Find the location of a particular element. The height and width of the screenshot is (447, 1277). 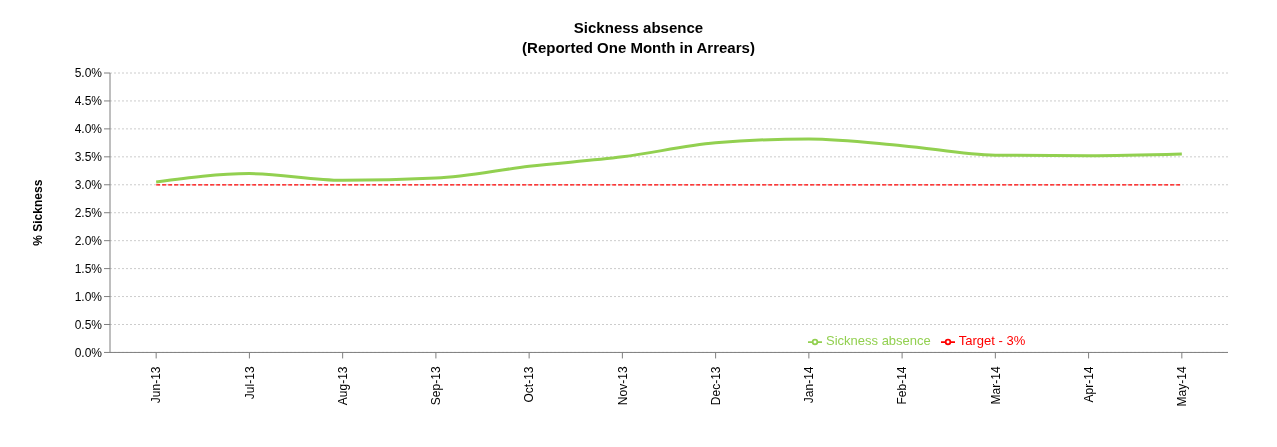

legend-label: Target - 3% is located at coordinates (992, 340).